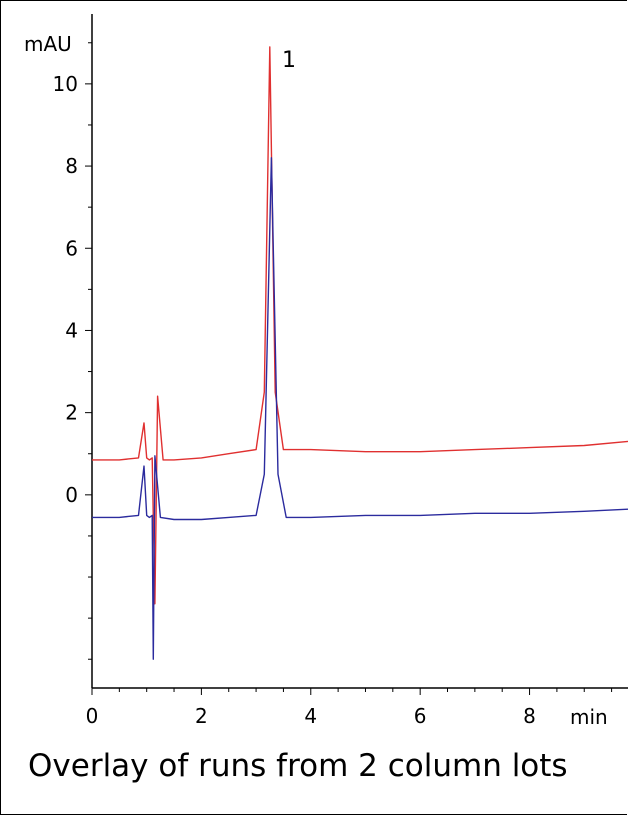 This screenshot has width=628, height=816. I want to click on x-tick-label: 8, so click(529, 716).